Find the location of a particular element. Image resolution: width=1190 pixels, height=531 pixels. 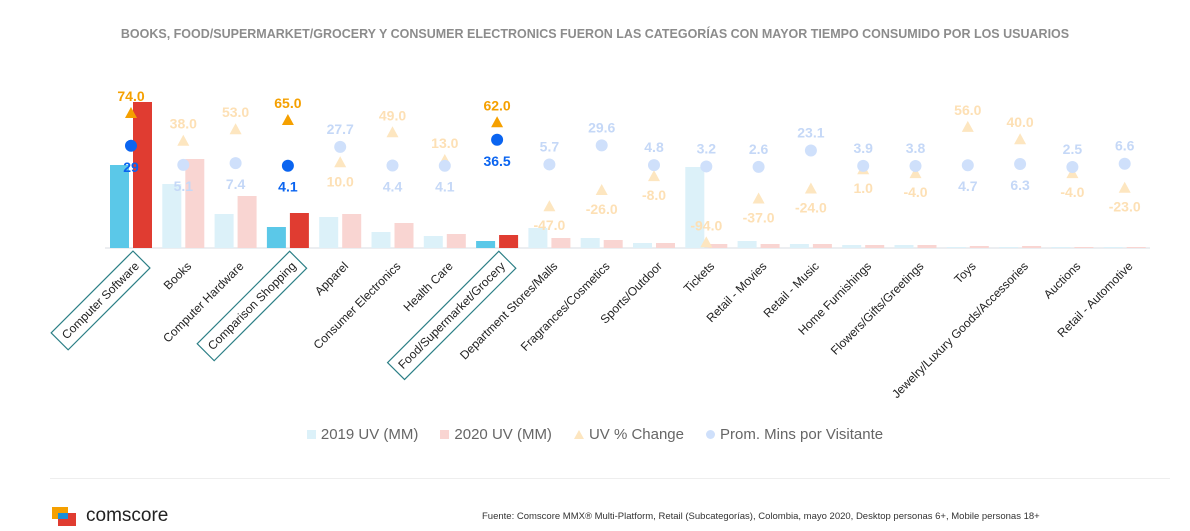

legend-item-mins: Prom. Mins por Visitante is located at coordinates (794, 434).